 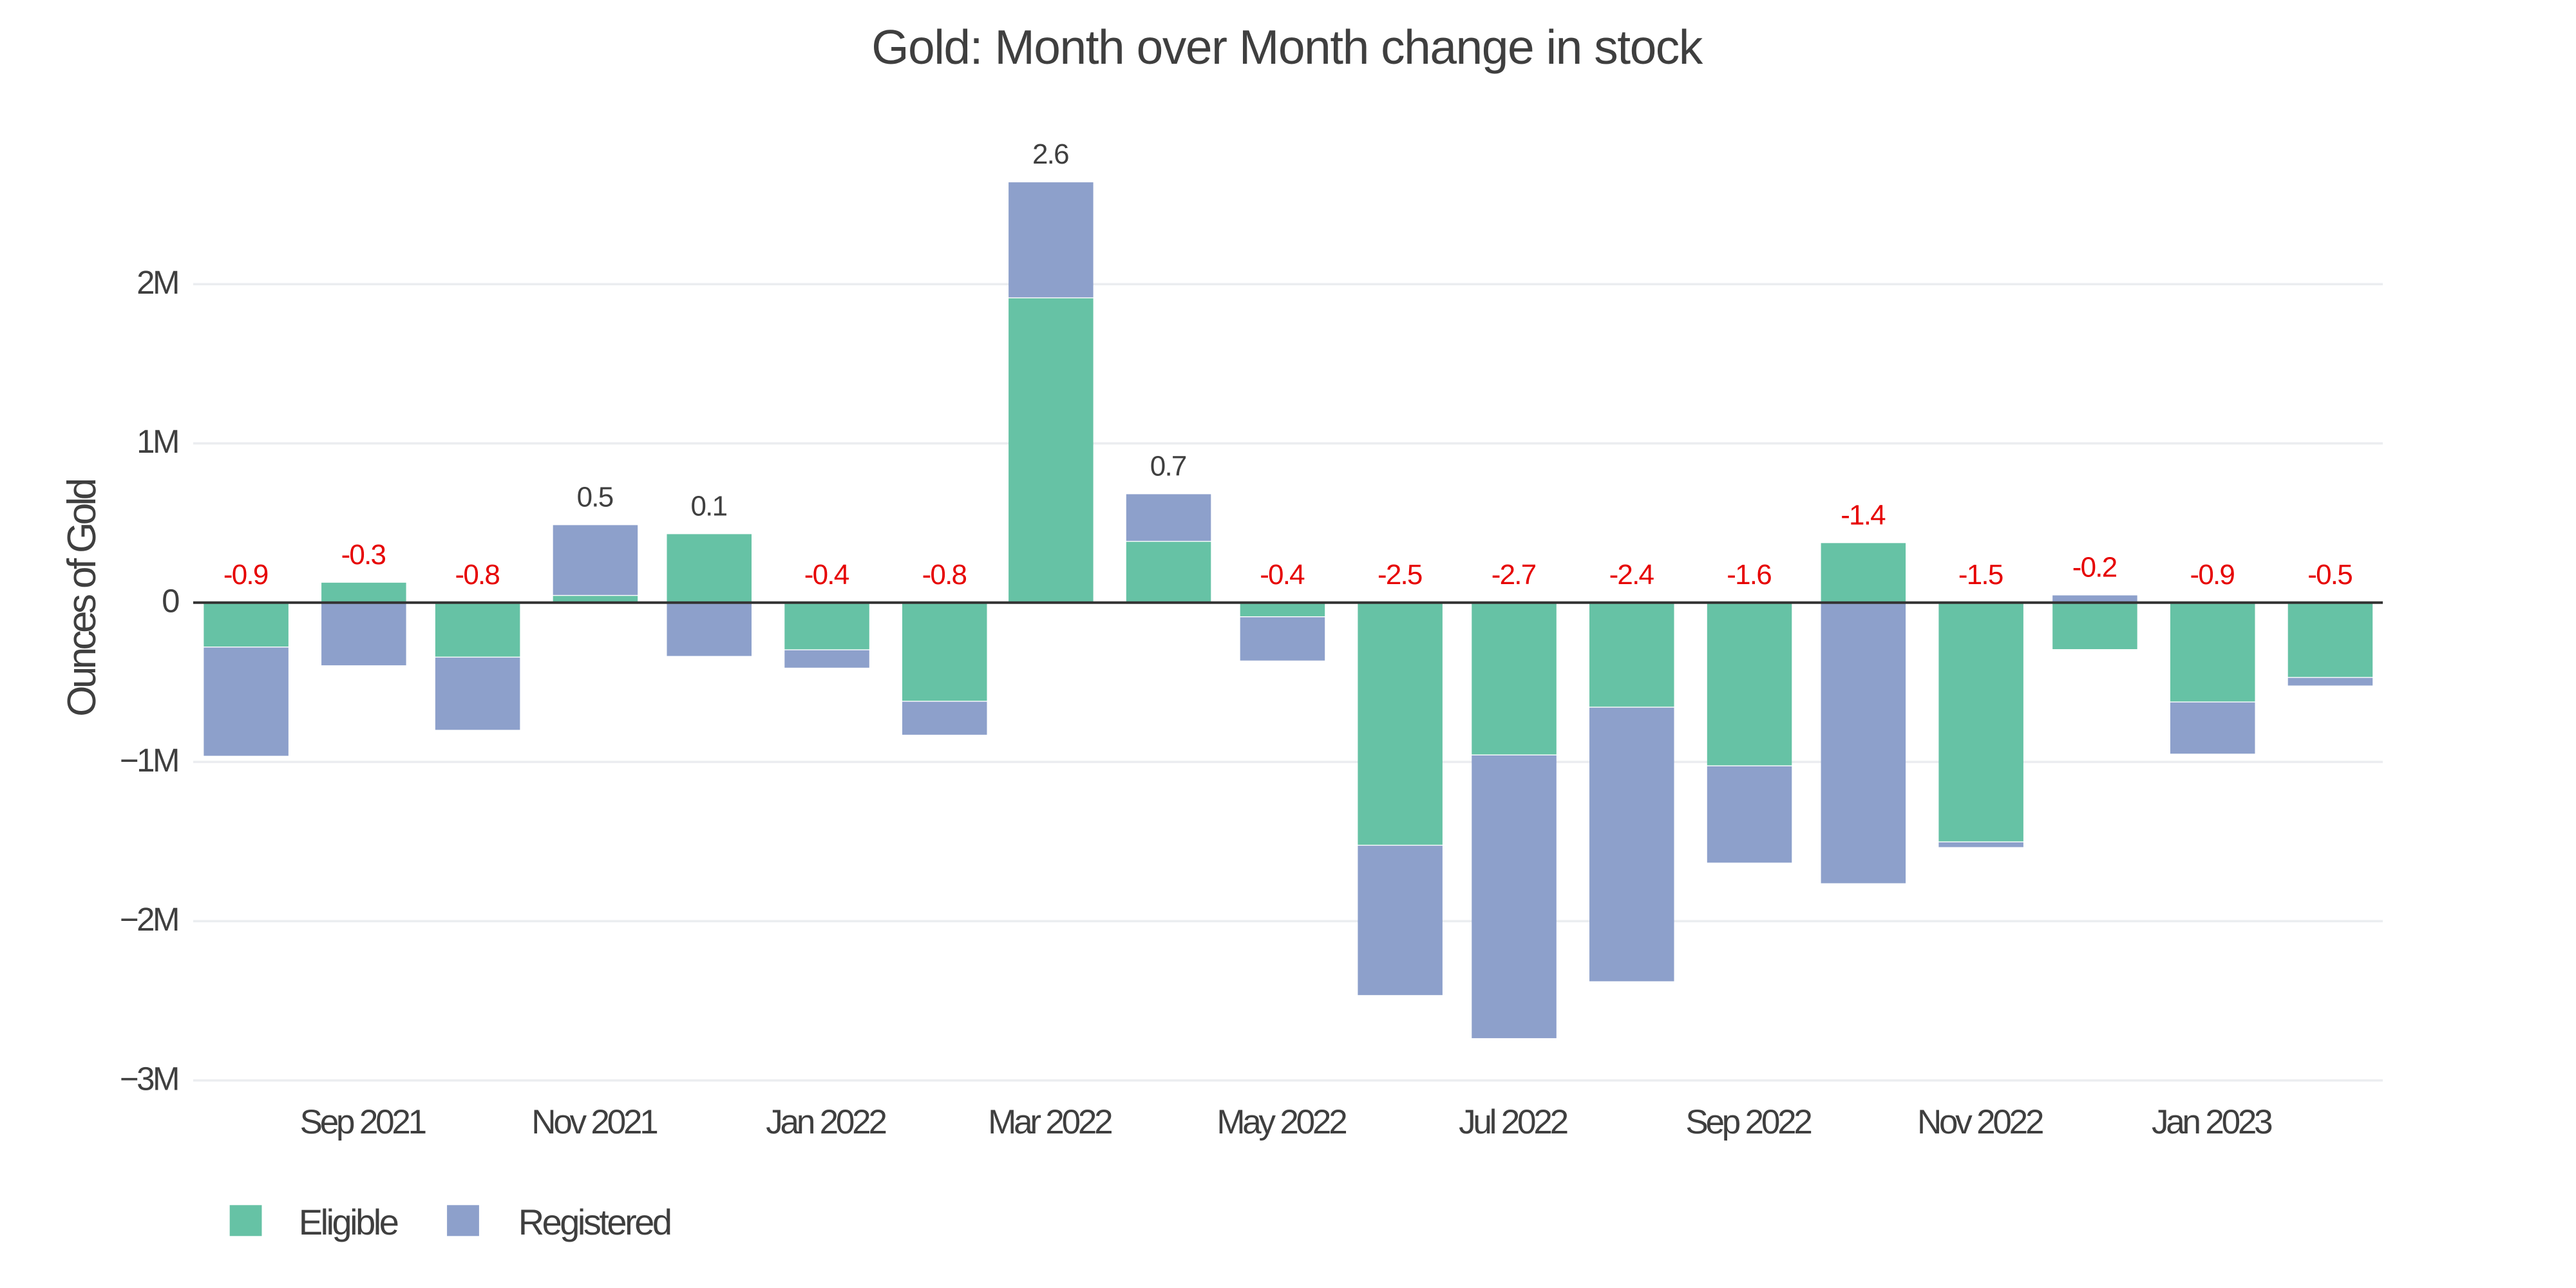 I want to click on svg-text: -2.7, so click(x=1514, y=575).